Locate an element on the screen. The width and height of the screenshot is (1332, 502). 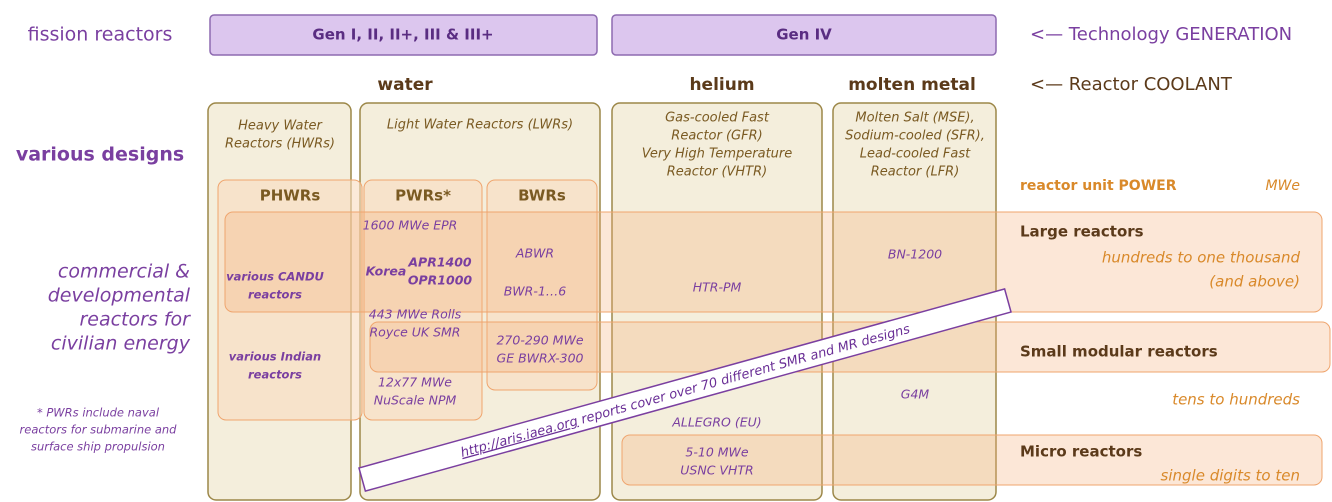
row-label: various designs is located at coordinates (100, 155).